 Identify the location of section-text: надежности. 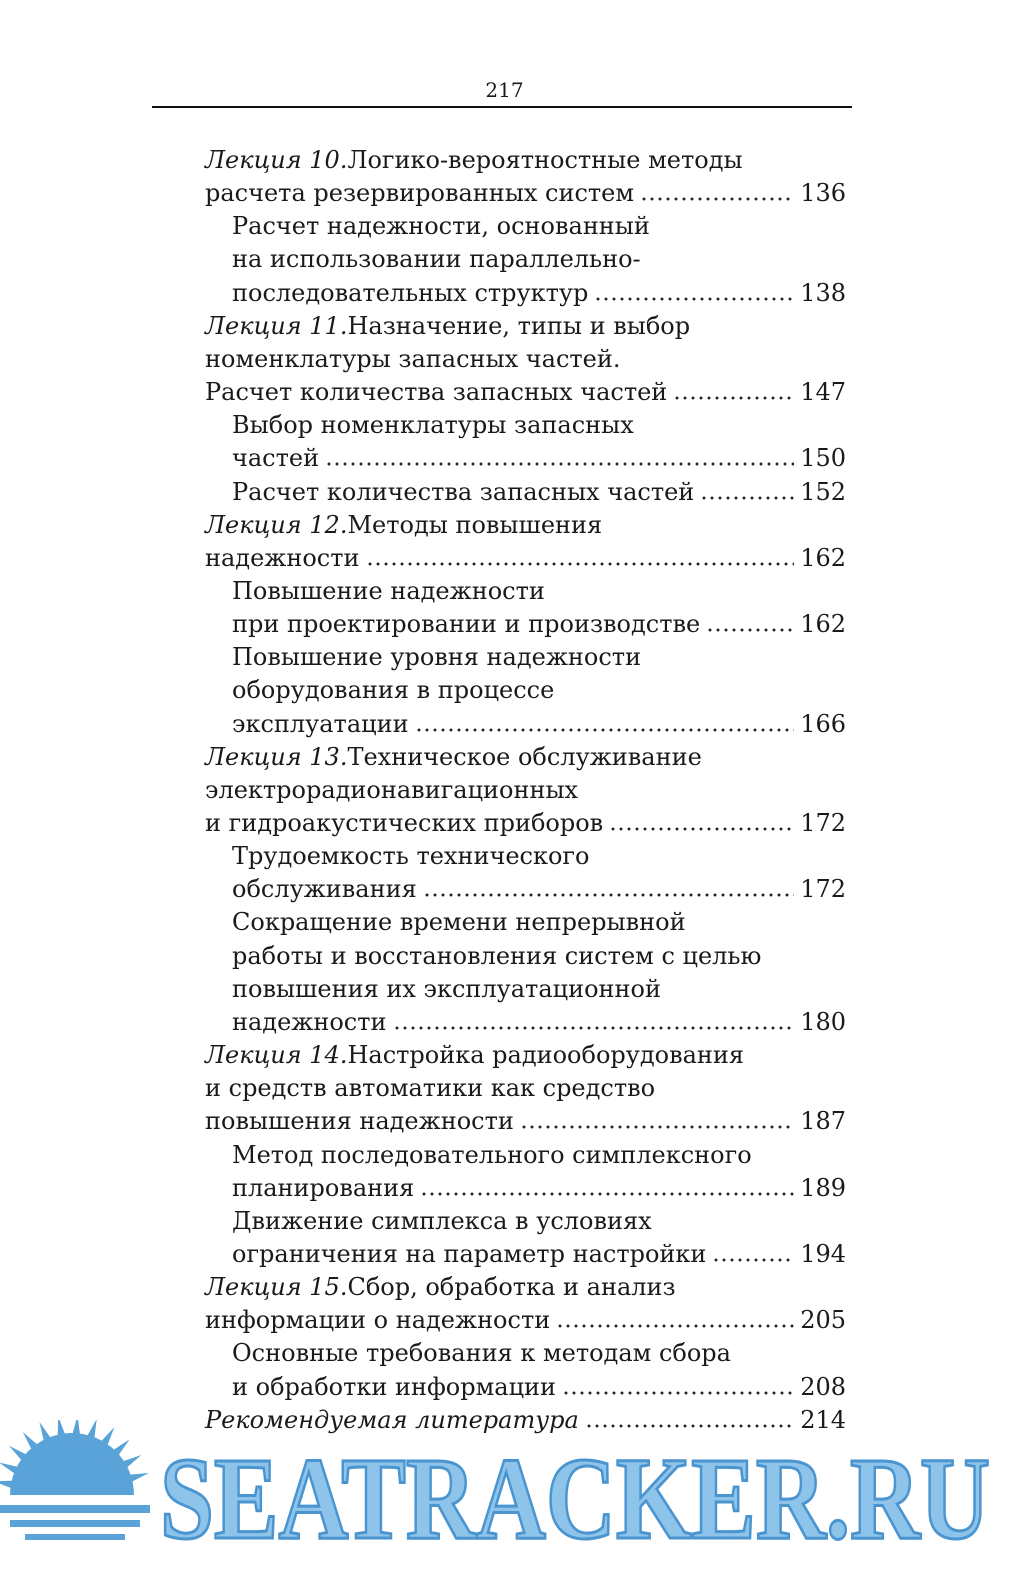
(309, 1021).